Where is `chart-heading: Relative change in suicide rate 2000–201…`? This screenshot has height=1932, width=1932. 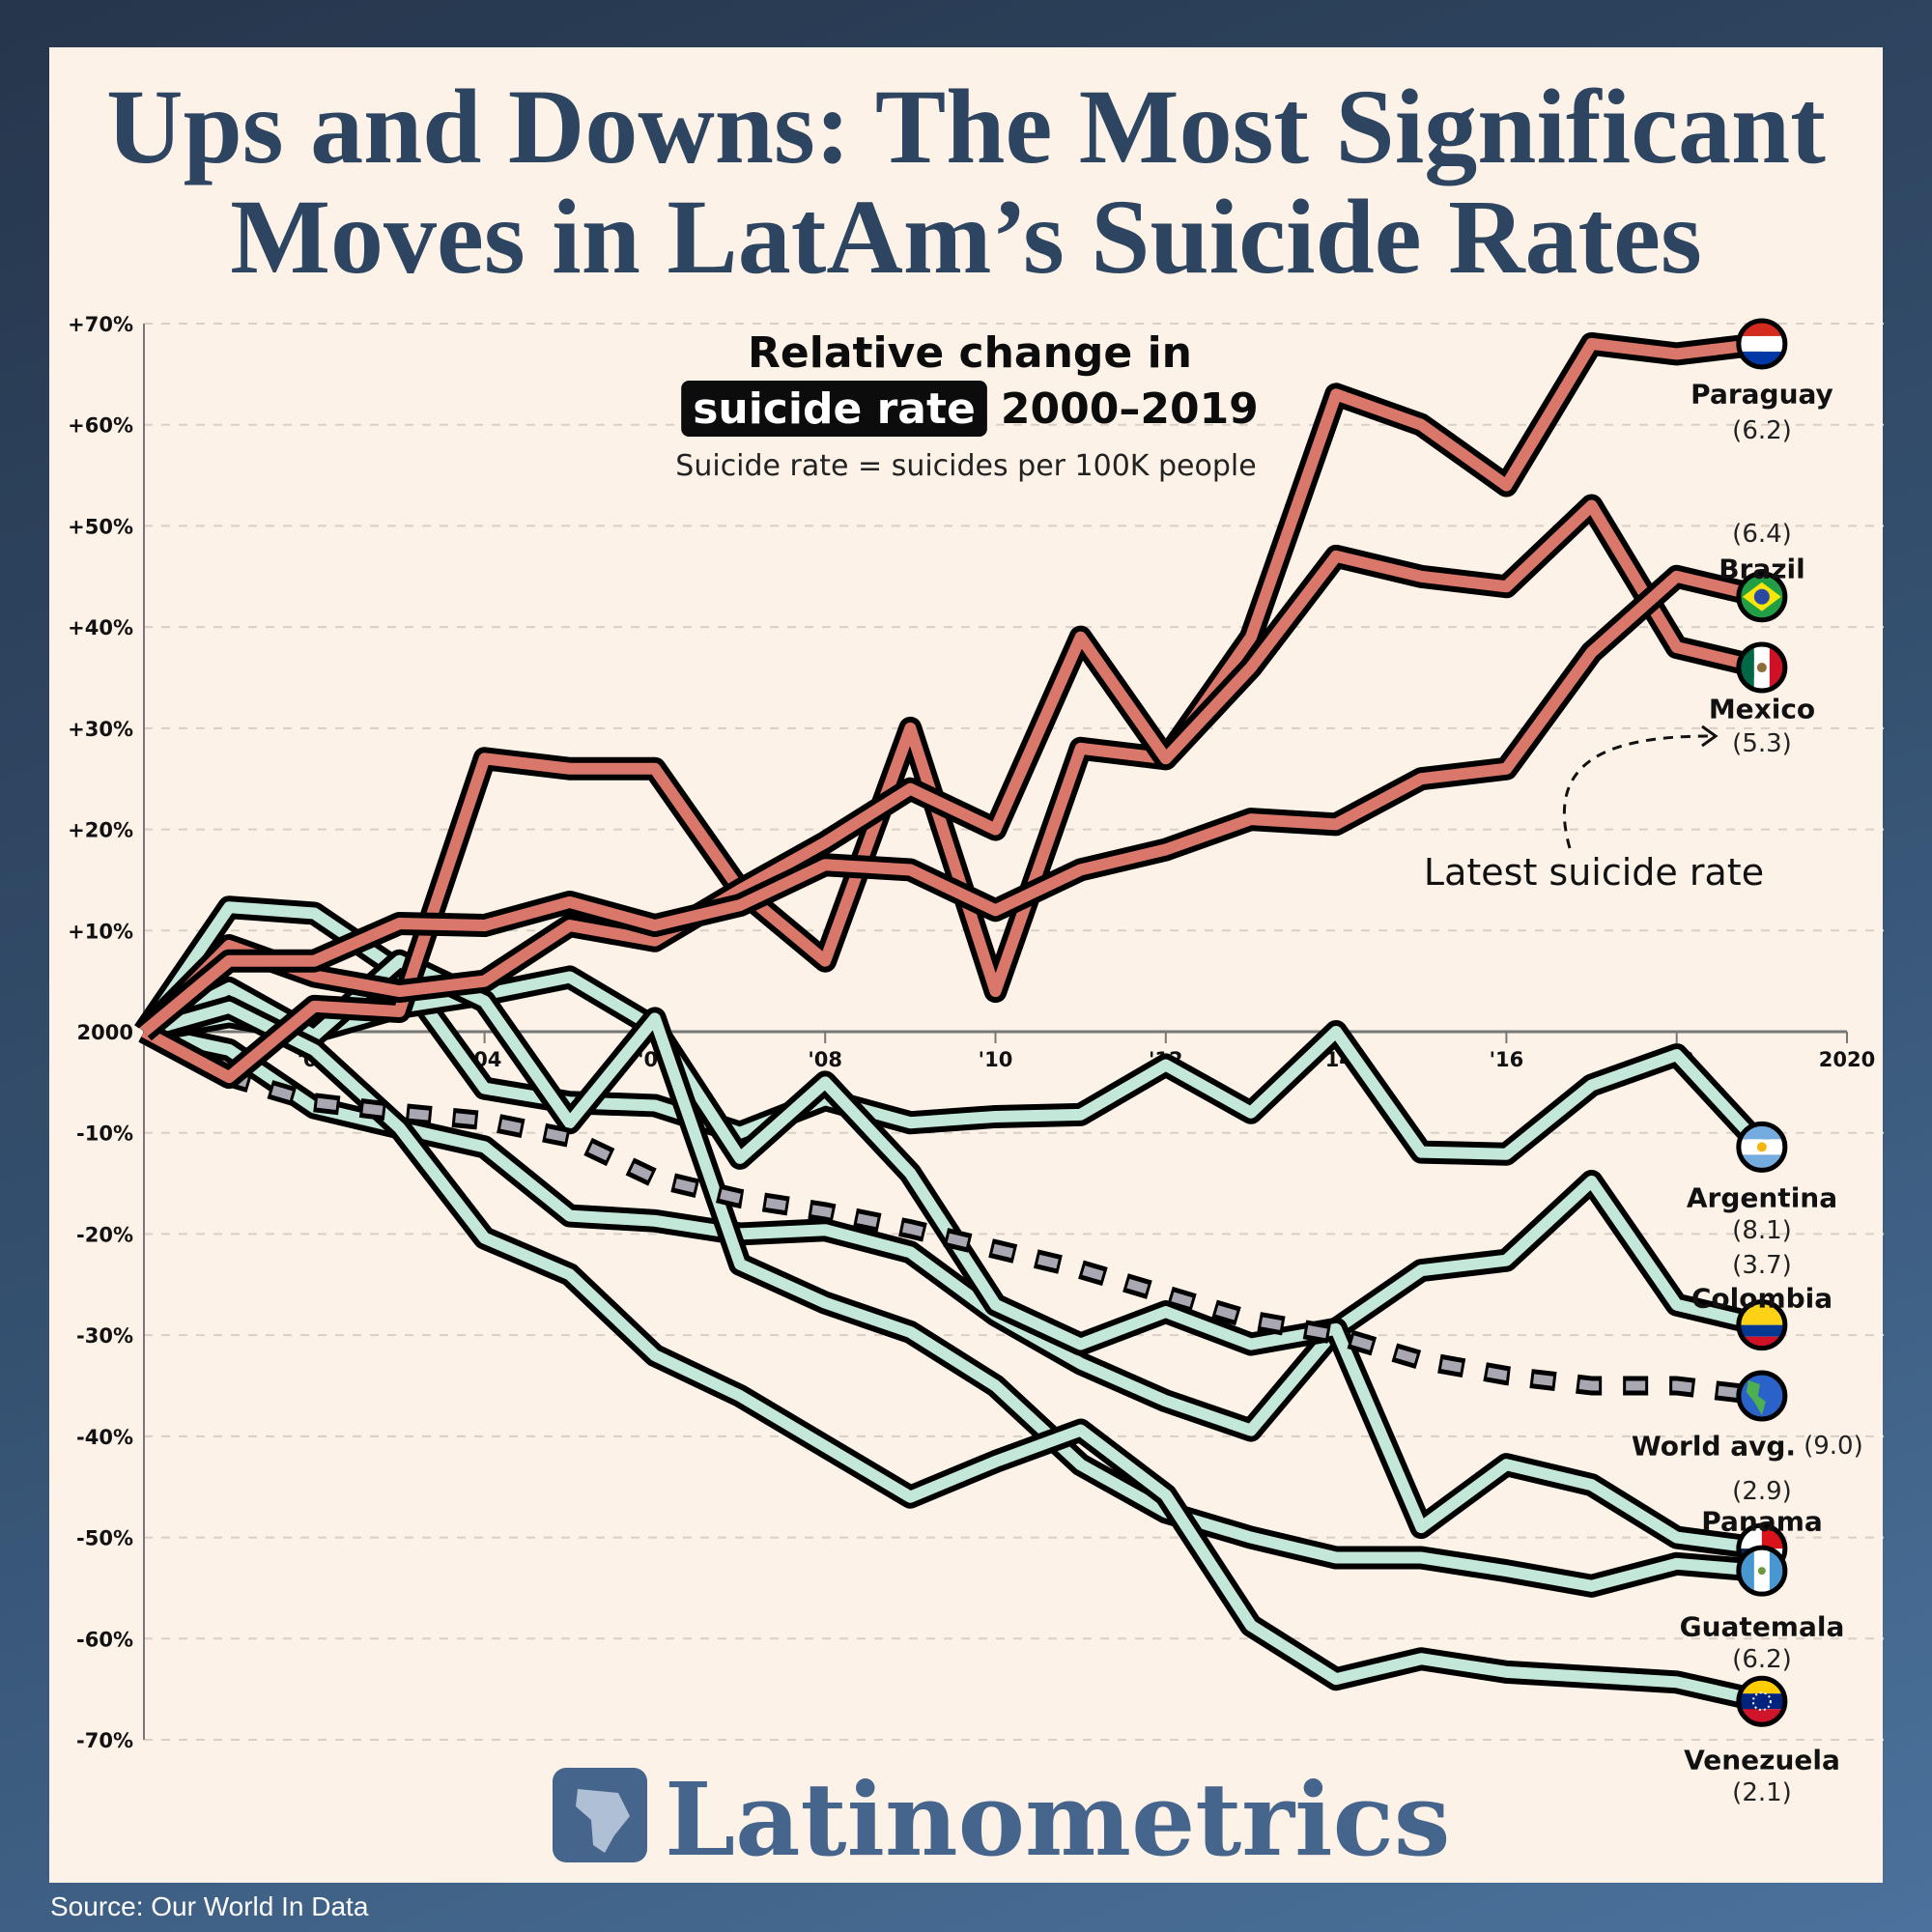
chart-heading: Relative change in suicide rate 2000–201… is located at coordinates (967, 405).